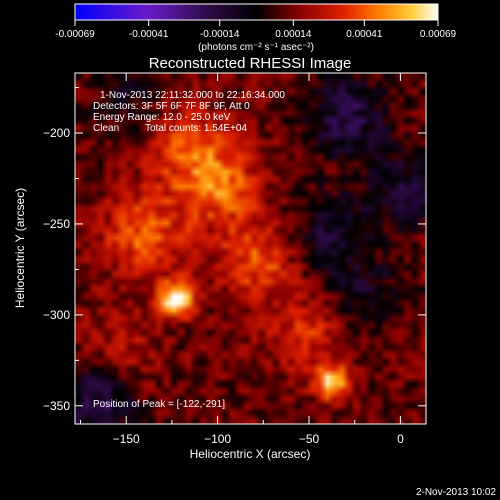 Image resolution: width=500 pixels, height=500 pixels. Describe the element at coordinates (56, 133) in the screenshot. I see `y-tick-label: −200` at that location.